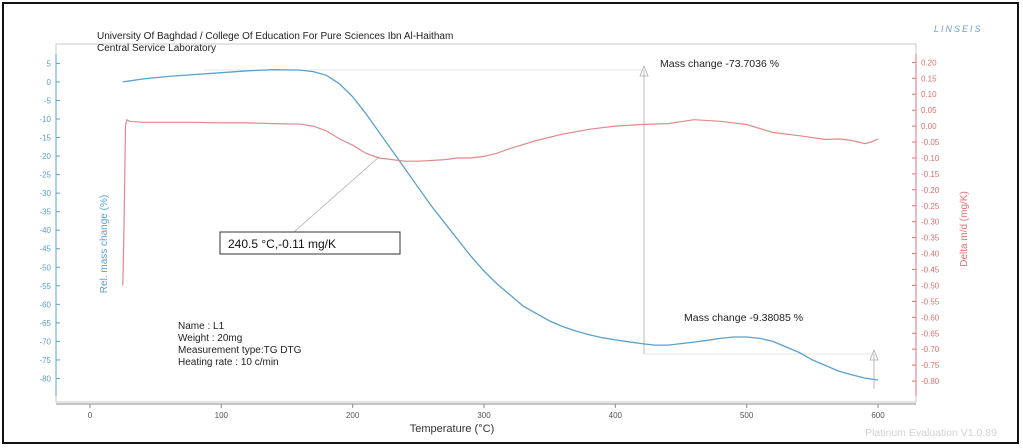 The height and width of the screenshot is (448, 1023). Describe the element at coordinates (90, 415) in the screenshot. I see `x-tick-label: 0` at that location.